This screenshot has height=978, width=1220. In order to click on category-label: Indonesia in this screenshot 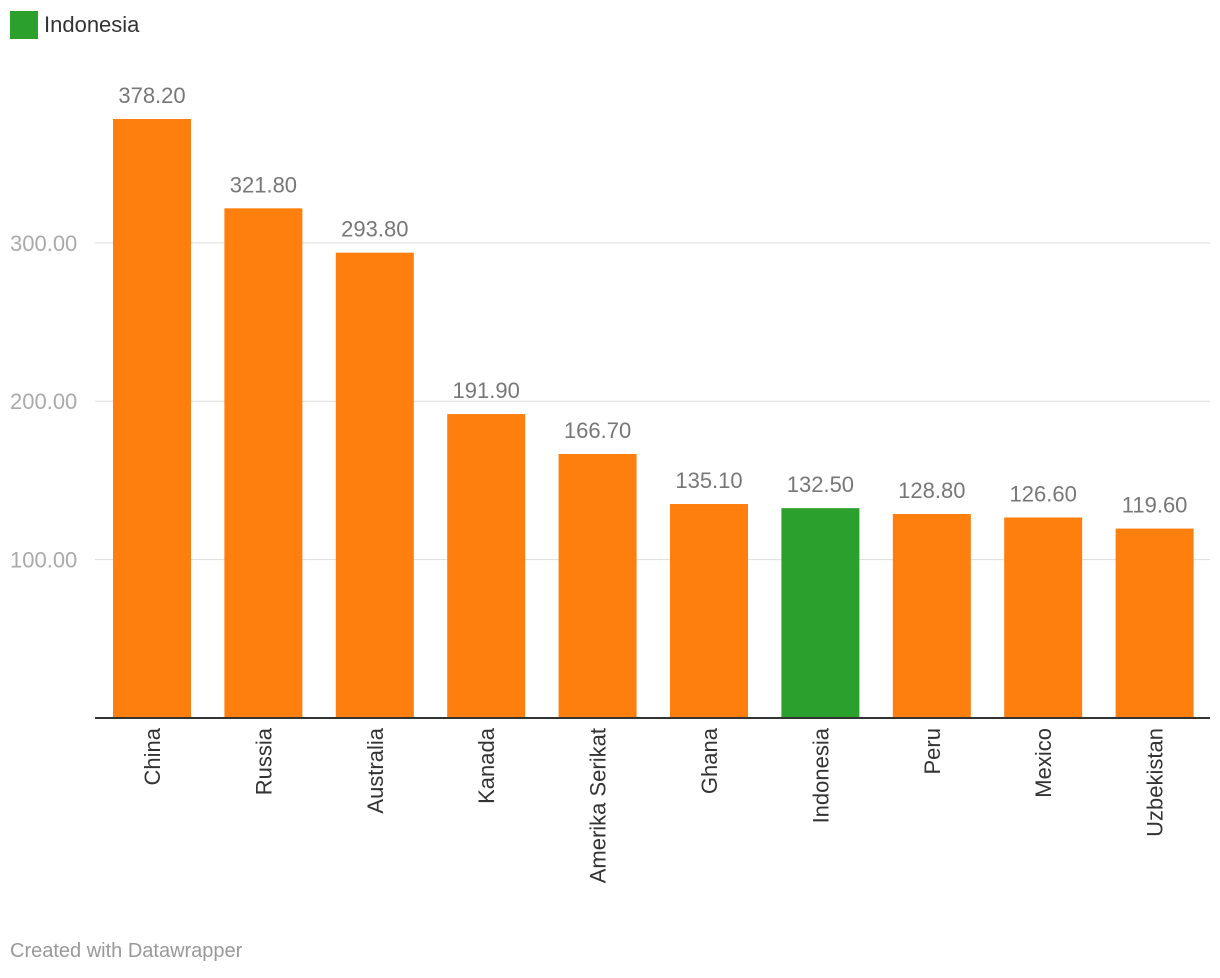, I will do `click(820, 775)`.